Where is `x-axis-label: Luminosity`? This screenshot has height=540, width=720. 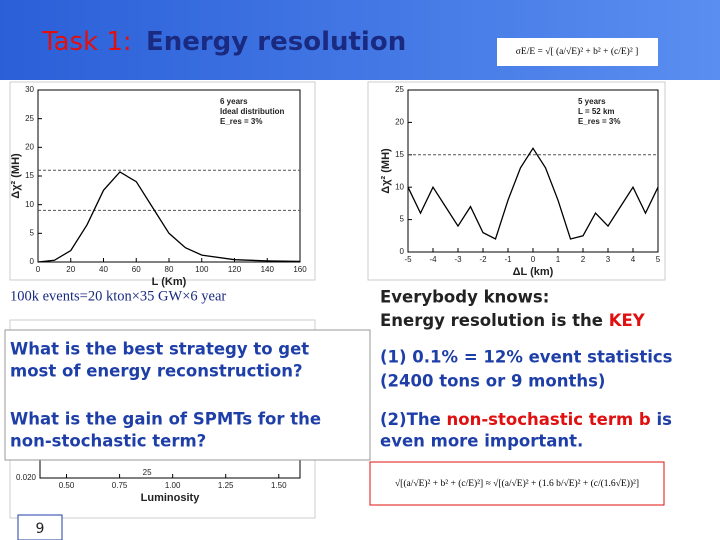
x-axis-label: Luminosity is located at coordinates (171, 498).